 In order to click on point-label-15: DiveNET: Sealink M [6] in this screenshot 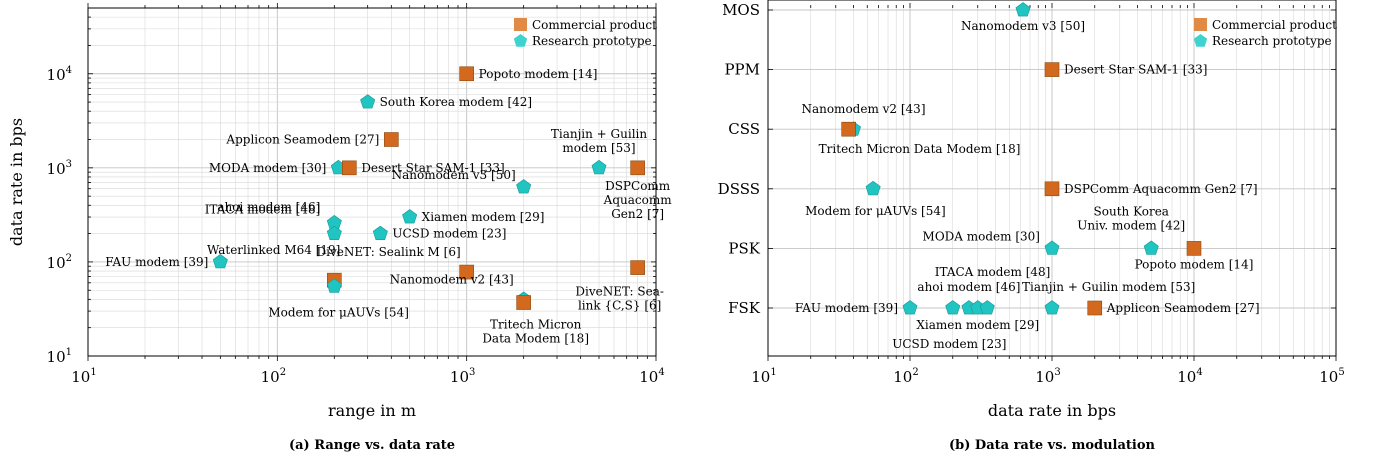, I will do `click(389, 252)`.